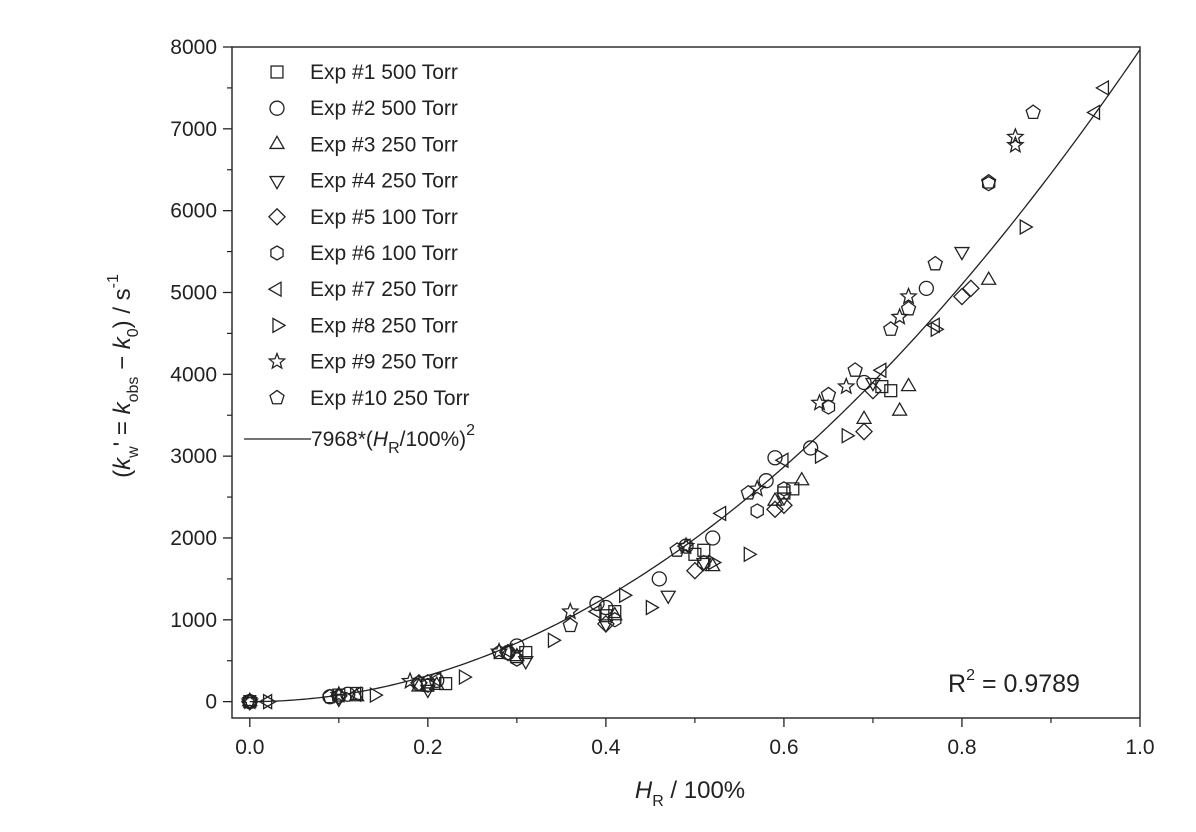 The width and height of the screenshot is (1196, 832). Describe the element at coordinates (277, 360) in the screenshot. I see `legend-marker-star` at that location.